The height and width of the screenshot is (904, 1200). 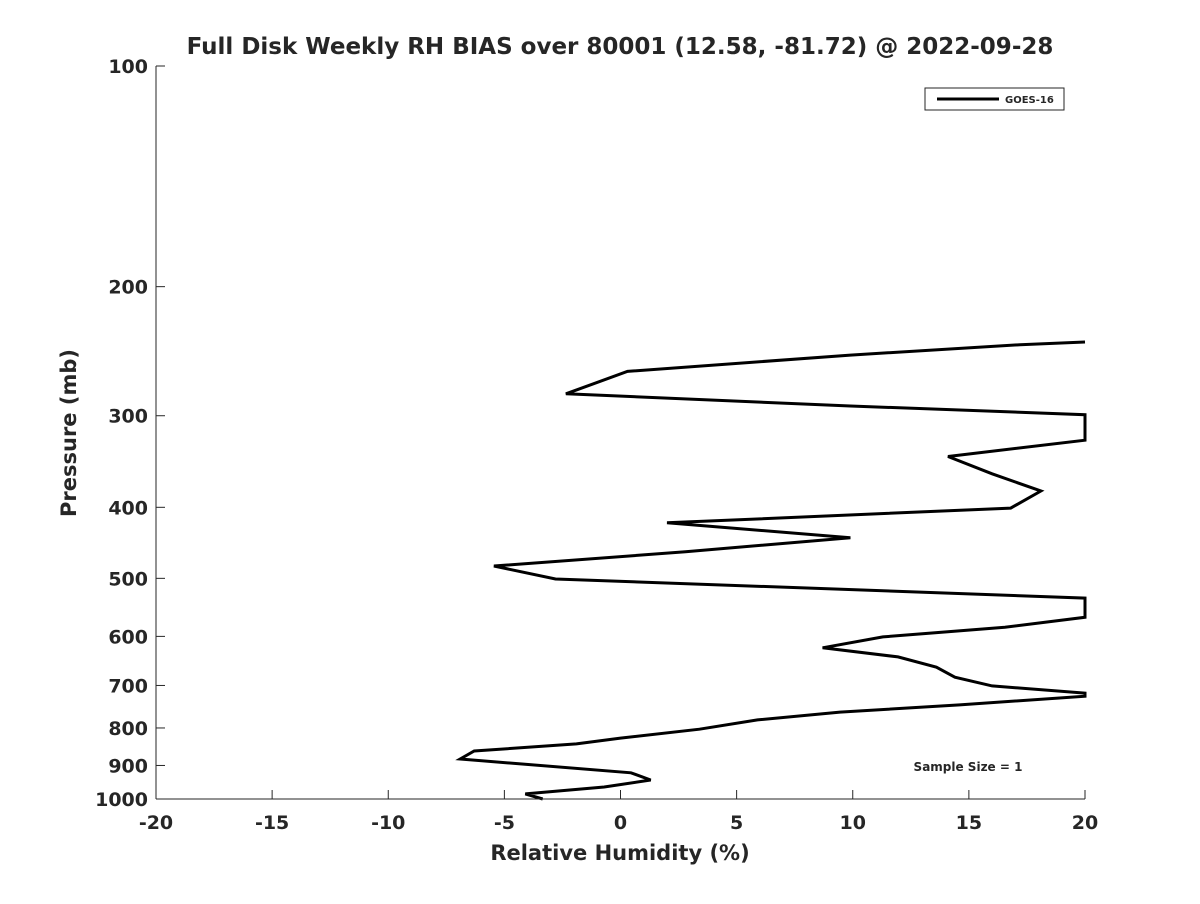 What do you see at coordinates (128, 686) in the screenshot?
I see `y-tick-label: 700` at bounding box center [128, 686].